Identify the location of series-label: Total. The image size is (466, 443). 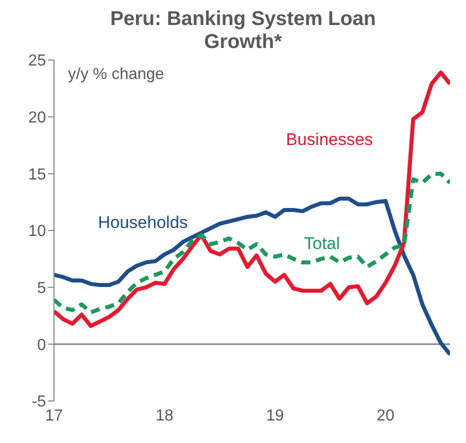
(322, 244).